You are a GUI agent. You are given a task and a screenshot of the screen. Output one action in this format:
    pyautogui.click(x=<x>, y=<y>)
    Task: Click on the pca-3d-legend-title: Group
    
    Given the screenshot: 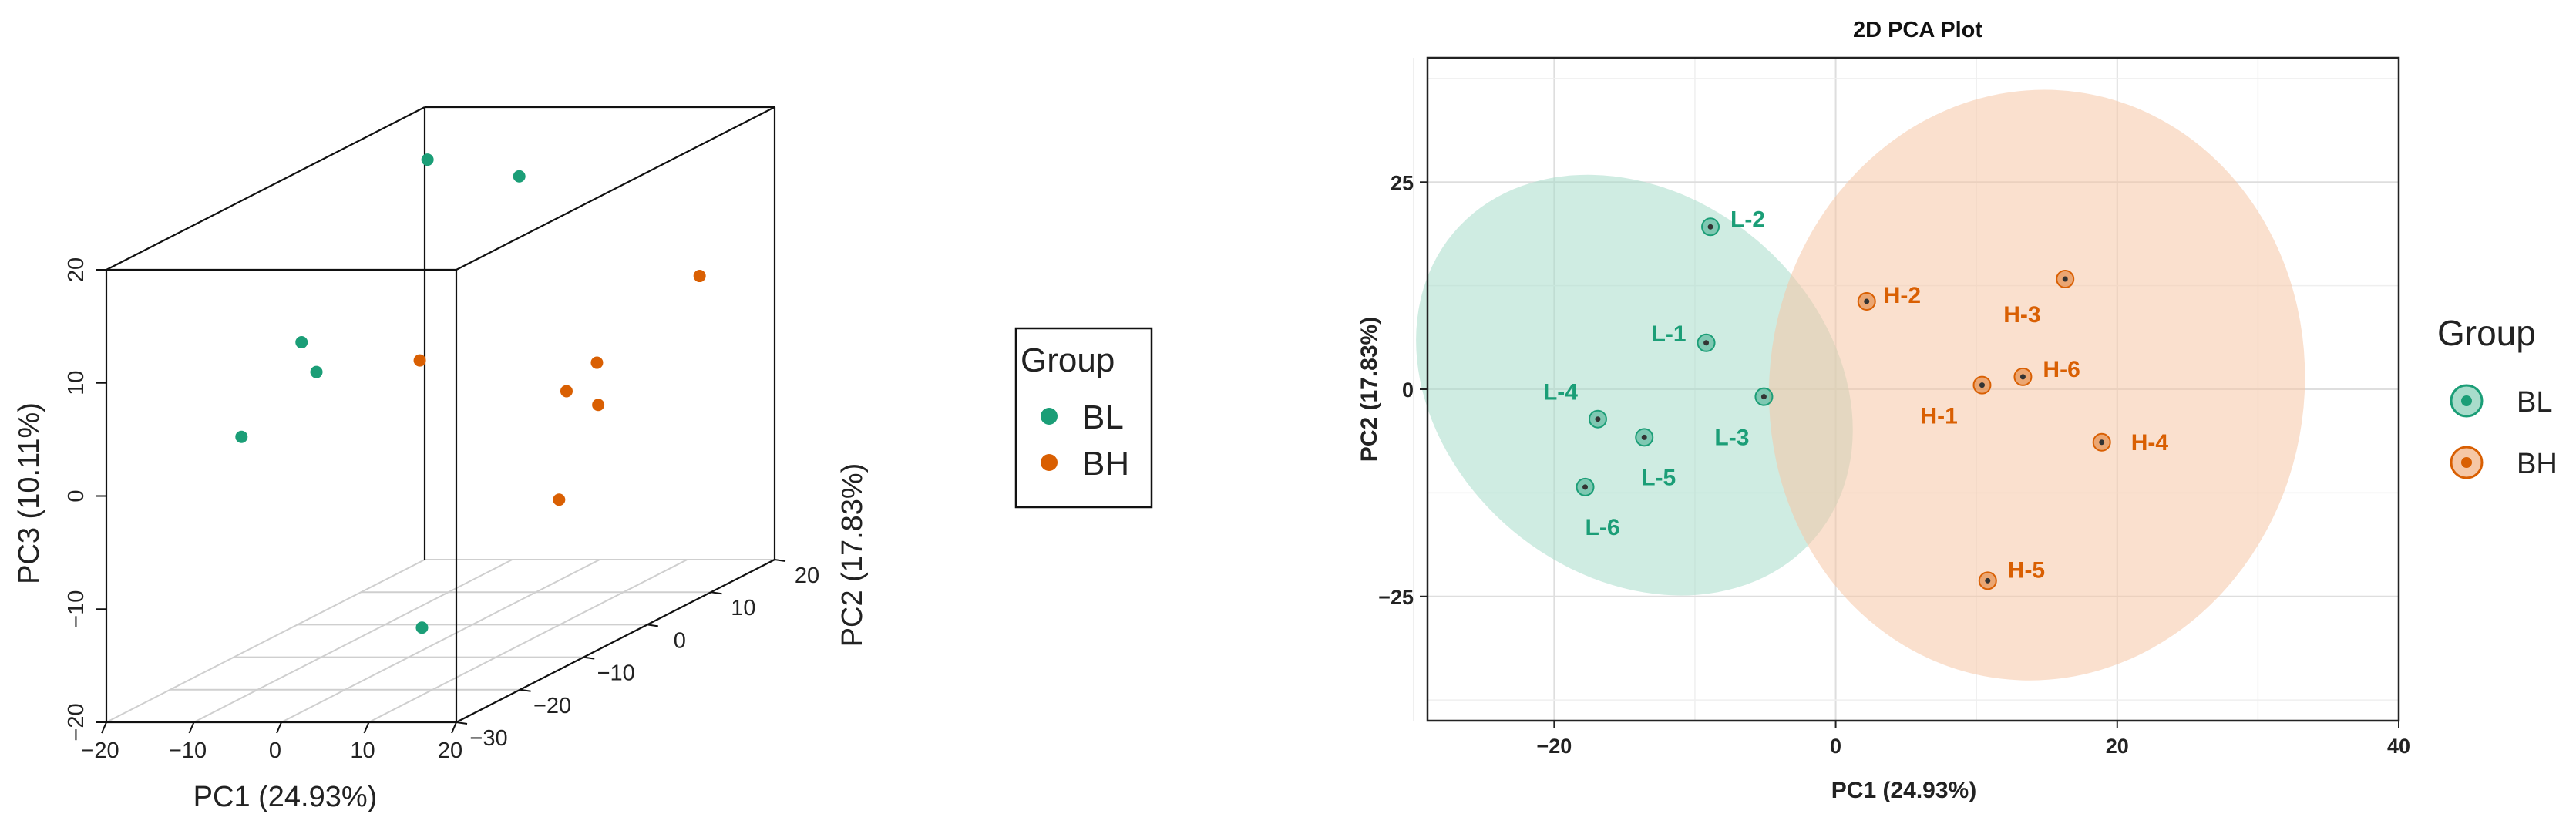 What is the action you would take?
    pyautogui.click(x=1068, y=360)
    